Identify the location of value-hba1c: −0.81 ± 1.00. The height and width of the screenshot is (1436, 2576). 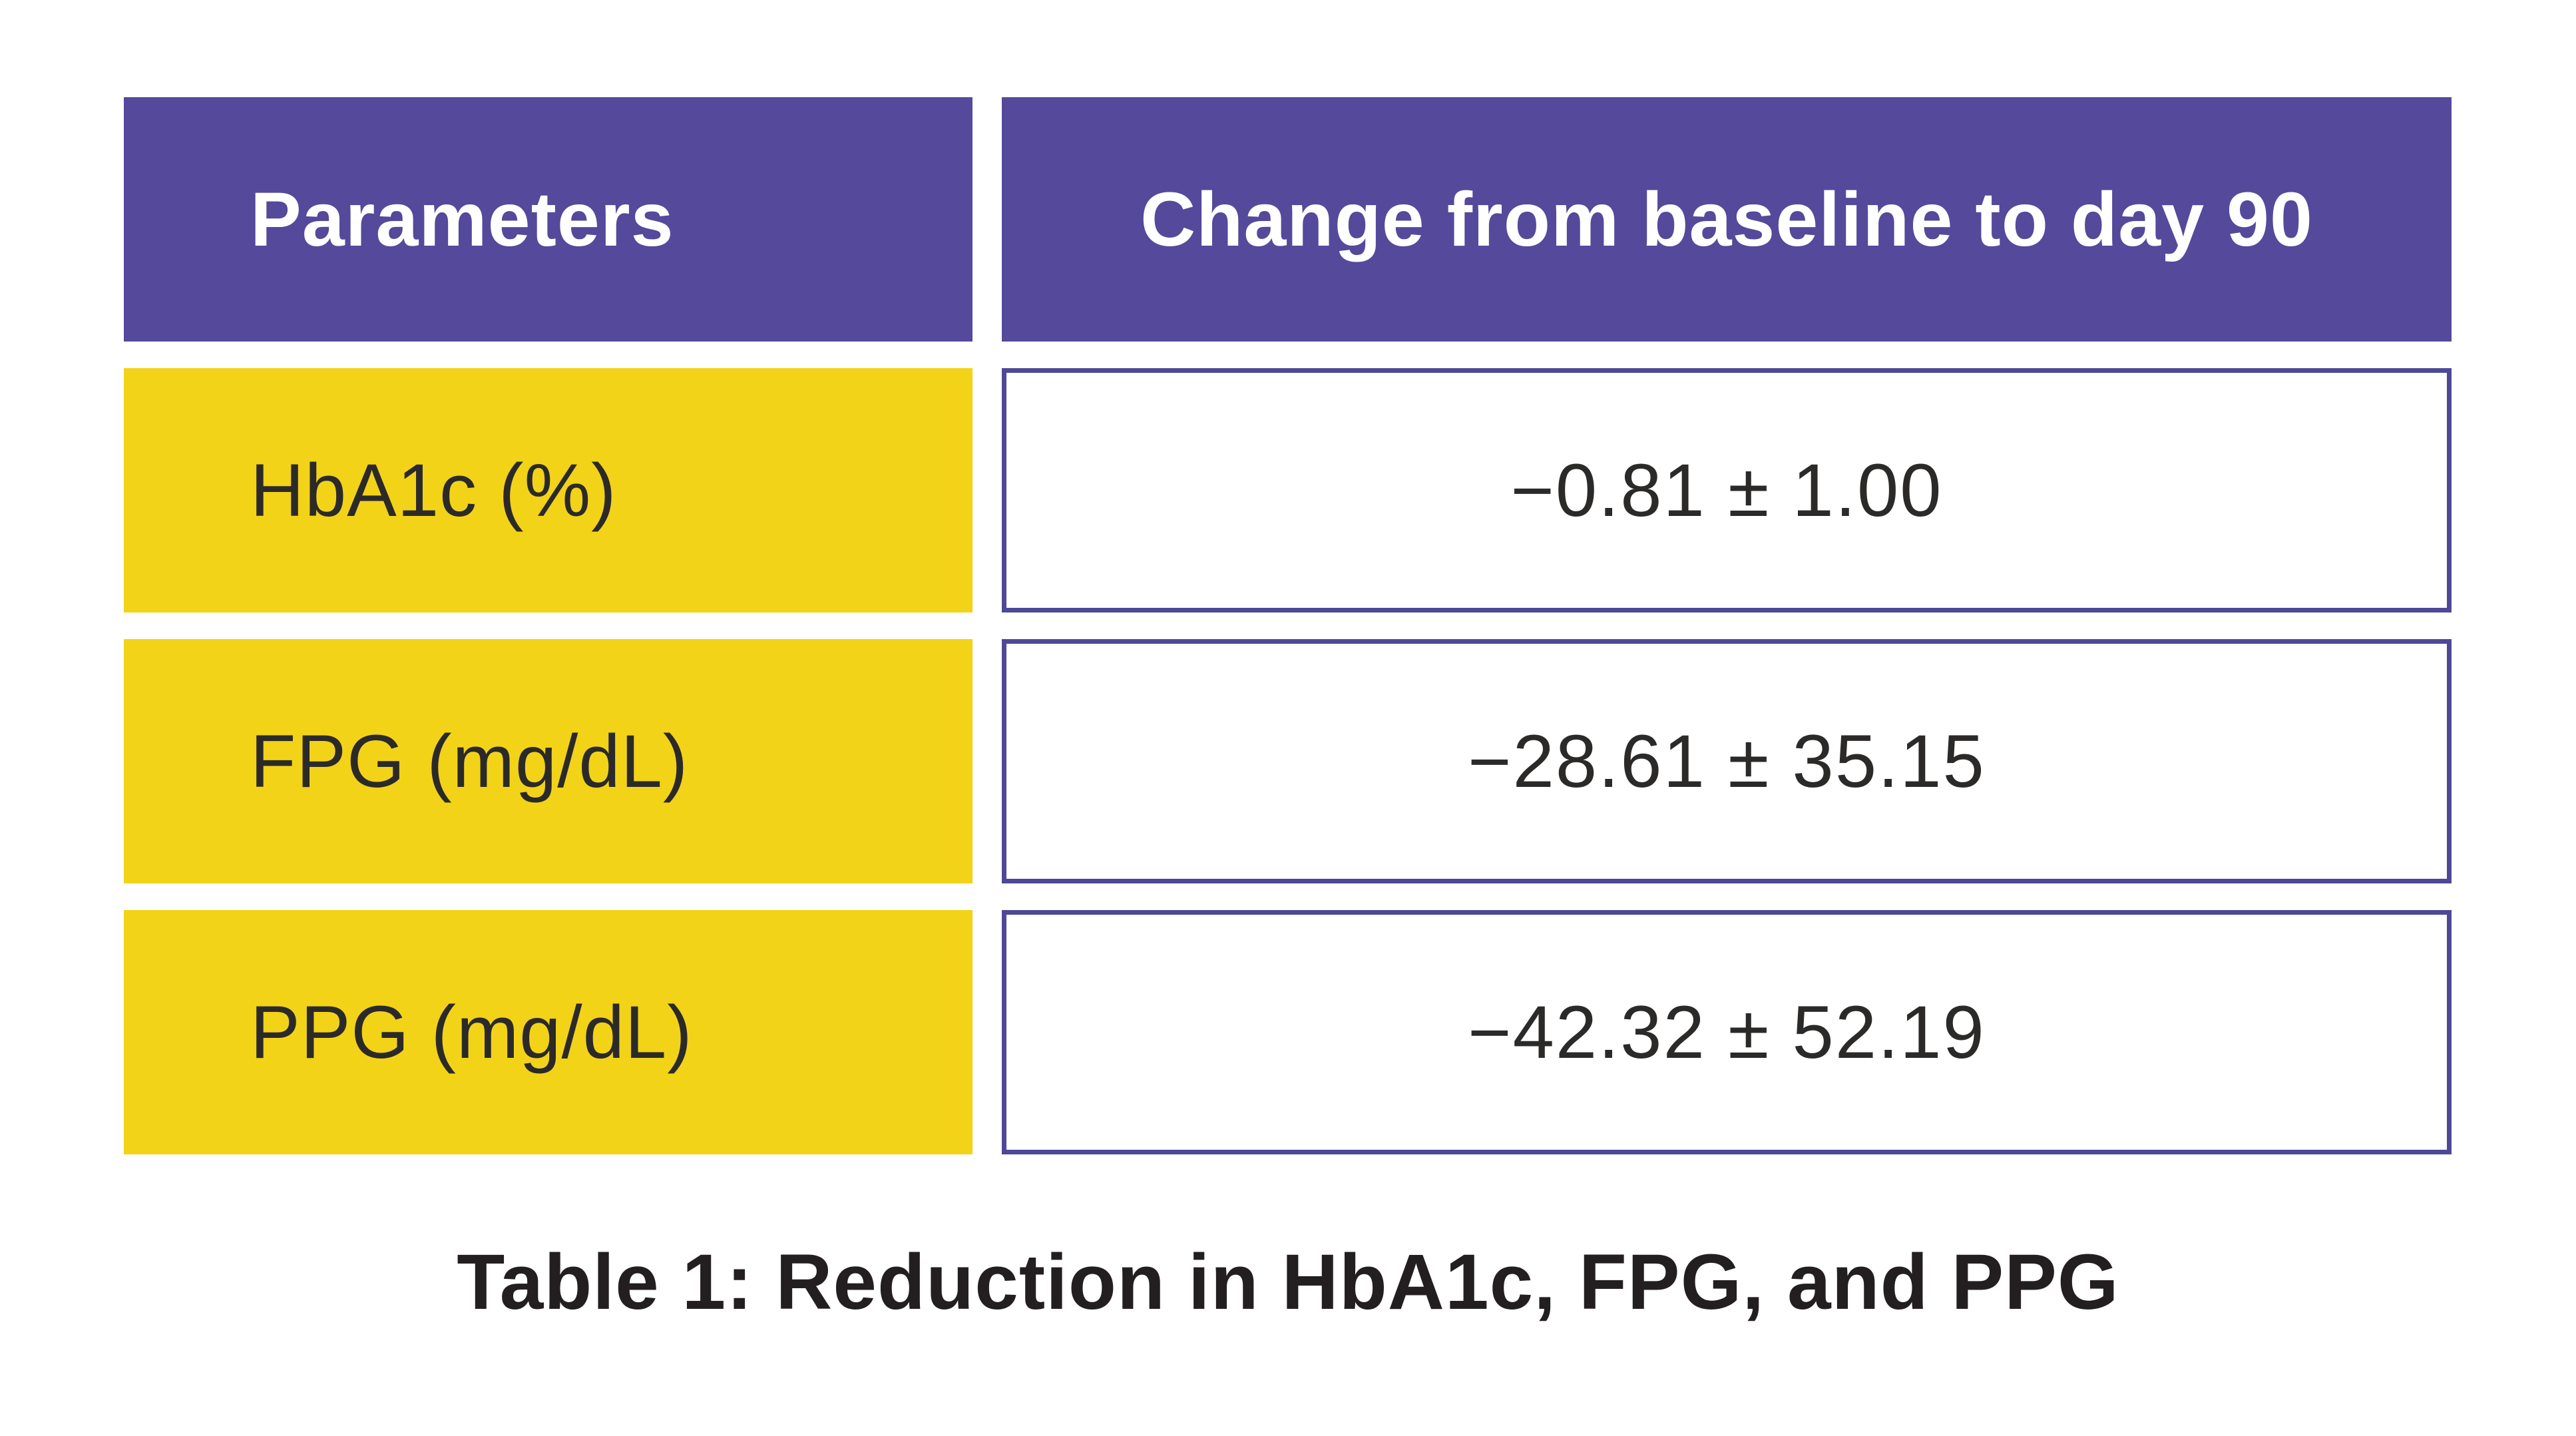
(1726, 490).